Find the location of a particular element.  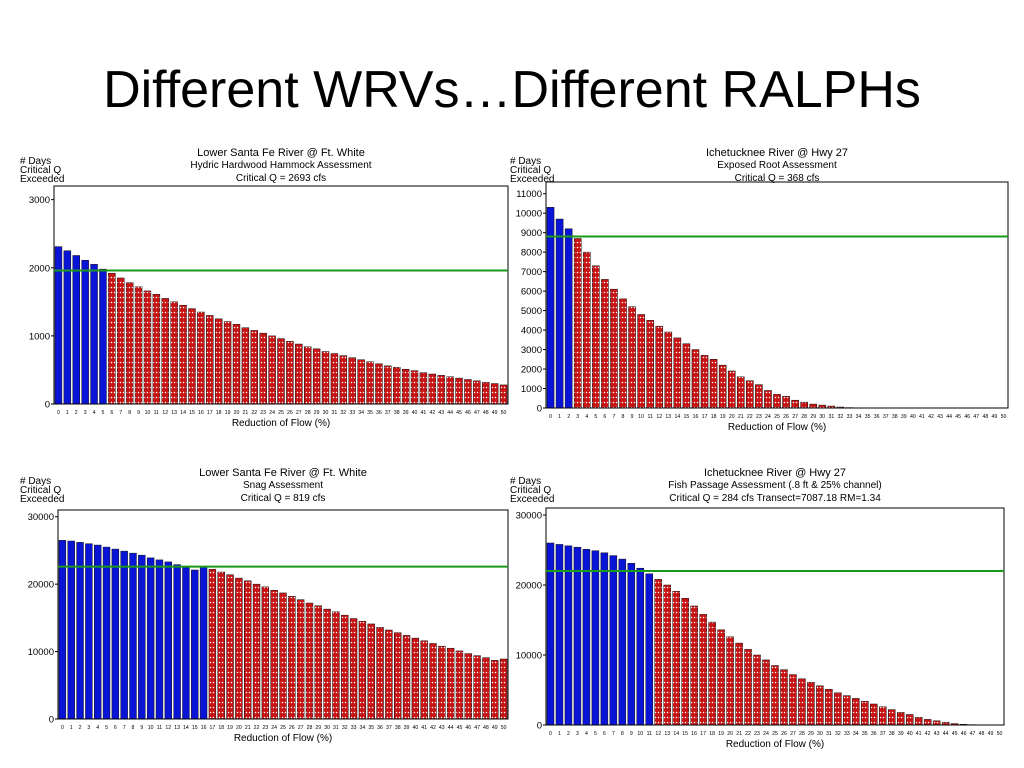

plot-frame is located at coordinates (777, 295).